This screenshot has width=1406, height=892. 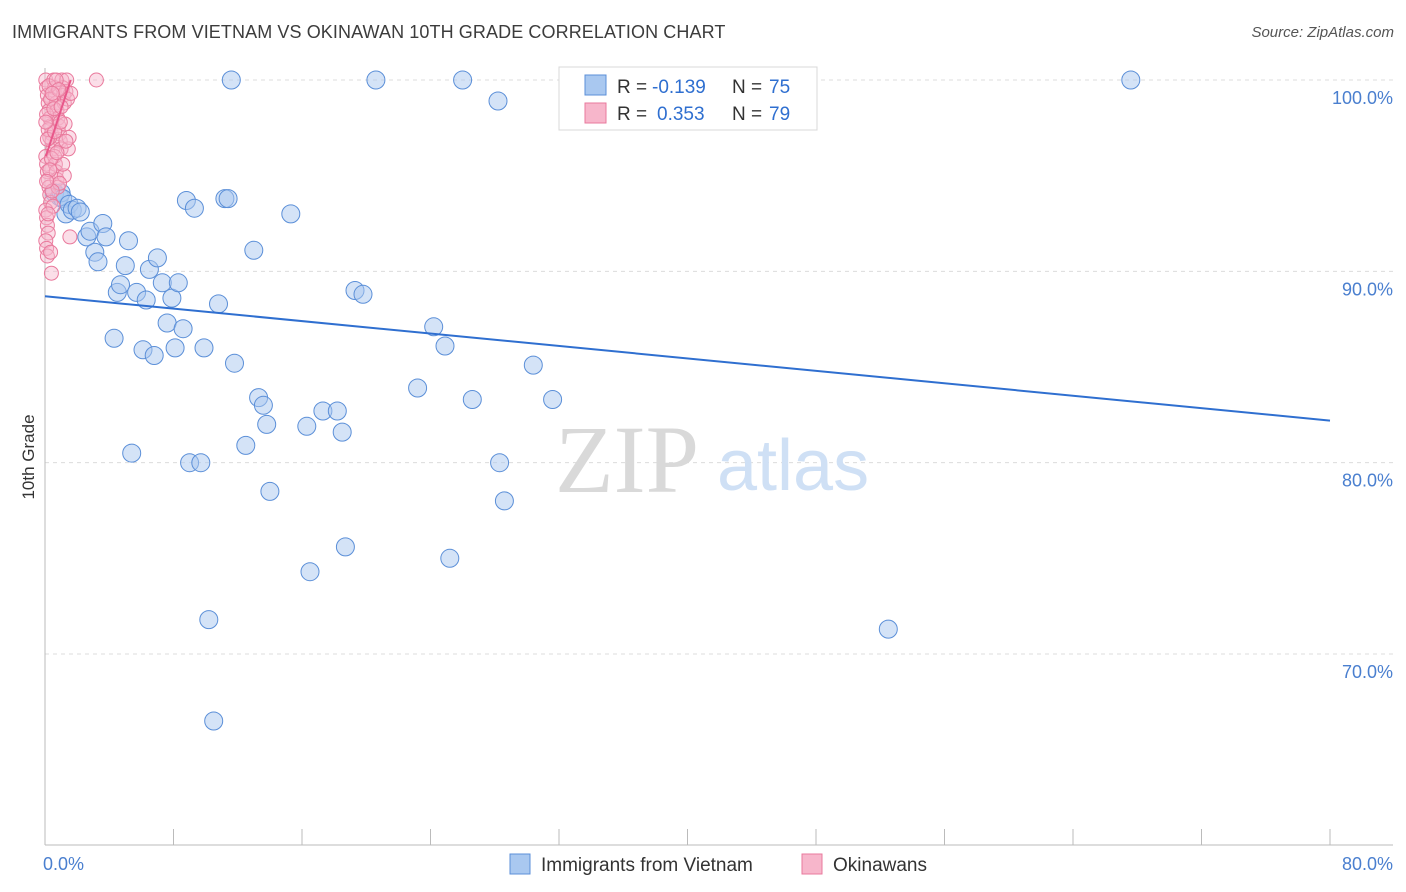 I want to click on watermark-atlas: atlas, so click(x=793, y=466).